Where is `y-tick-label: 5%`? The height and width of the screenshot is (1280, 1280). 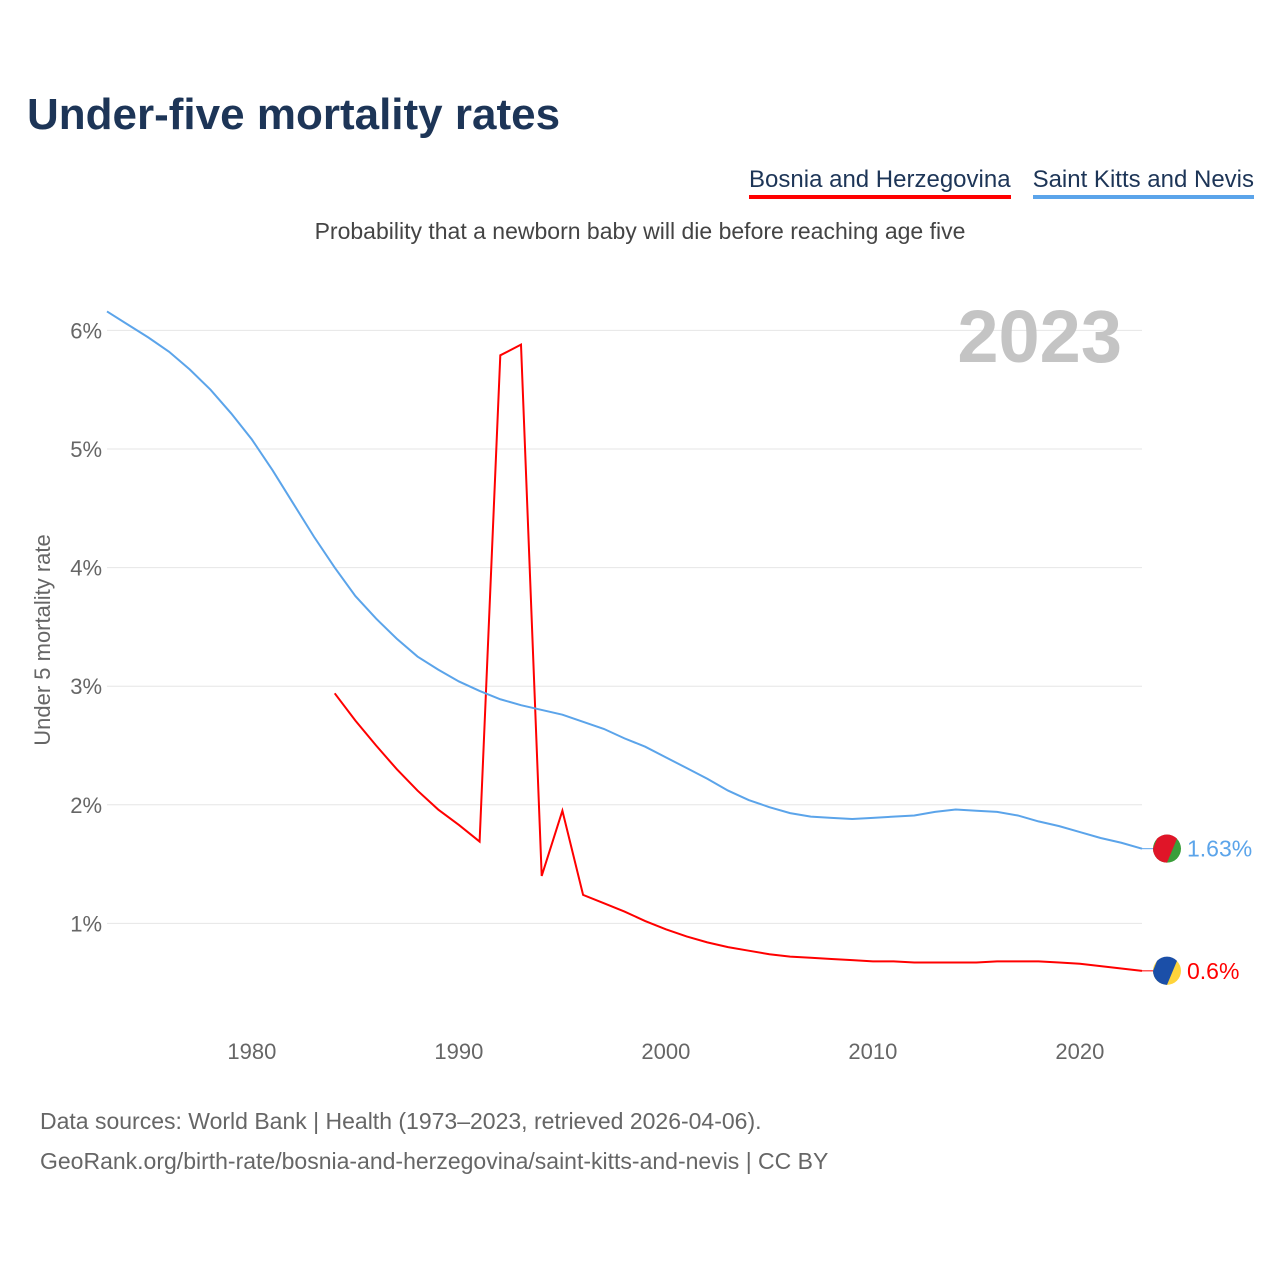
y-tick-label: 5% is located at coordinates (86, 449).